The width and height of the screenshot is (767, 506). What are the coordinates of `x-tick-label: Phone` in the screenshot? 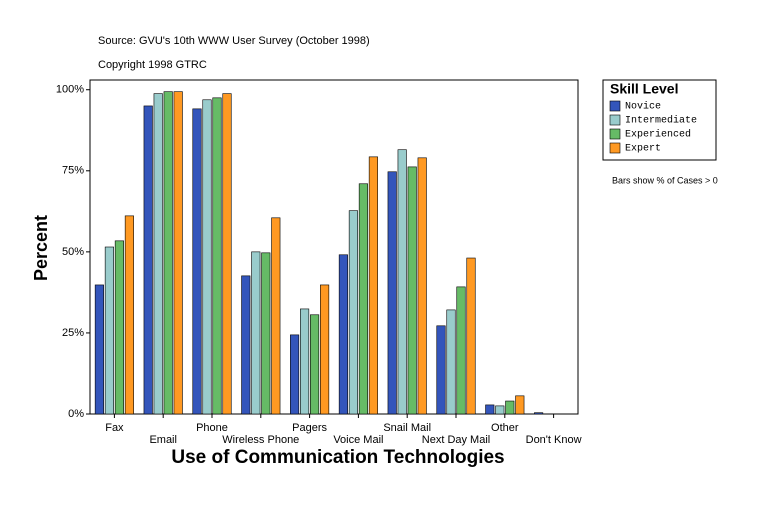 It's located at (212, 428).